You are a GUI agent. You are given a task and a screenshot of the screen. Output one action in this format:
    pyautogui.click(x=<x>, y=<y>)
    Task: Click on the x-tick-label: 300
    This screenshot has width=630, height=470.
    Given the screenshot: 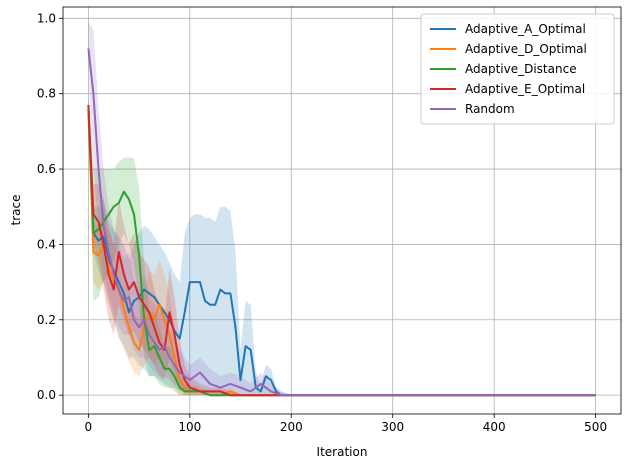 What is the action you would take?
    pyautogui.click(x=392, y=427)
    